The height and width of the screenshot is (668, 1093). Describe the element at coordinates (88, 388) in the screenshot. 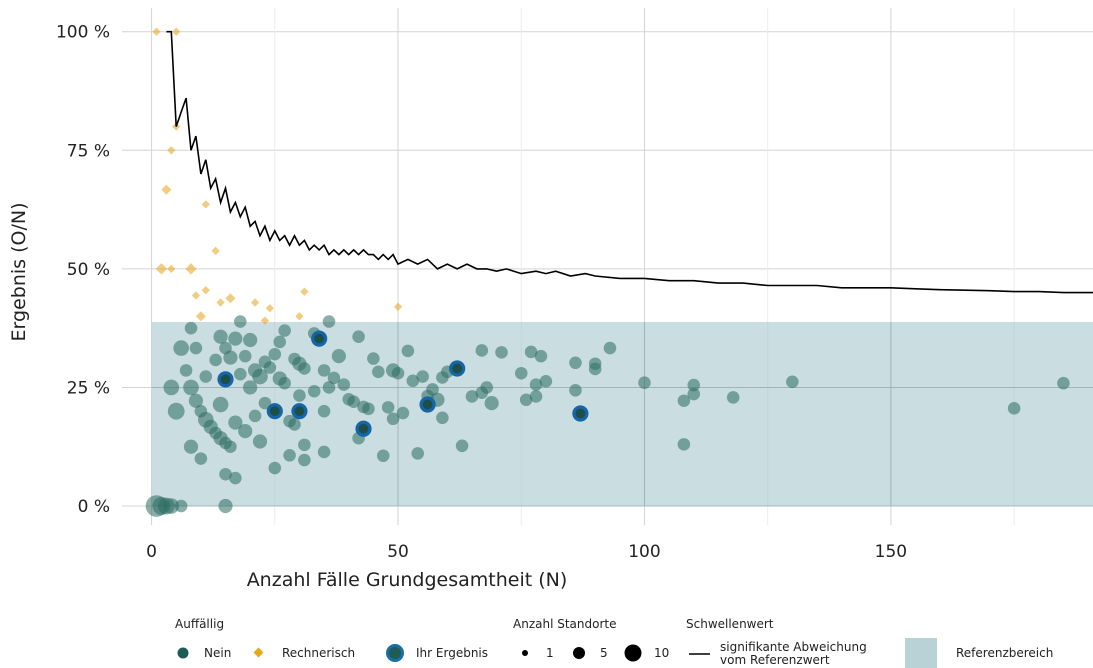

I see `y-tick-label: 25 %` at that location.